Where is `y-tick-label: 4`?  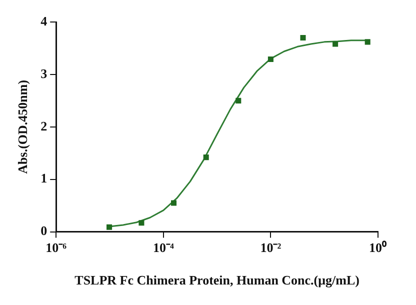 y-tick-label: 4 is located at coordinates (44, 20).